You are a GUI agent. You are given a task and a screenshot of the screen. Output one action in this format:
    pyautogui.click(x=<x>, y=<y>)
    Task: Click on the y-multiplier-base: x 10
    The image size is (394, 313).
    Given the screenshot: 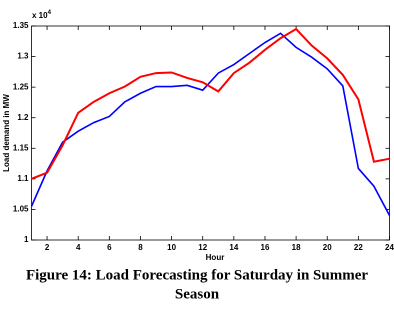 What is the action you would take?
    pyautogui.click(x=40, y=15)
    